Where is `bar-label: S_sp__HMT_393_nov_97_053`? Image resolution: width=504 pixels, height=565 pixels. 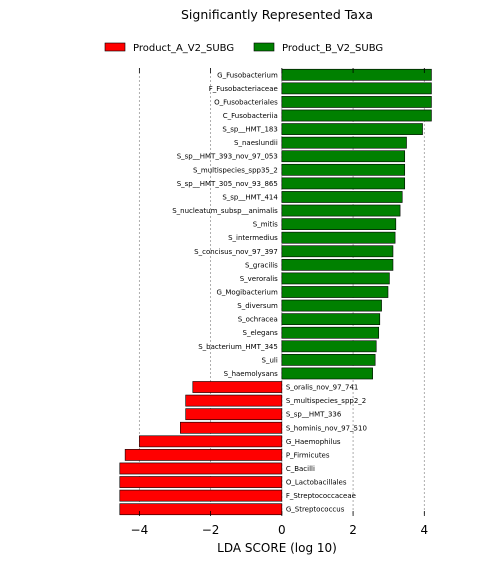
bar-label: S_sp__HMT_393_nov_97_053 is located at coordinates (227, 157).